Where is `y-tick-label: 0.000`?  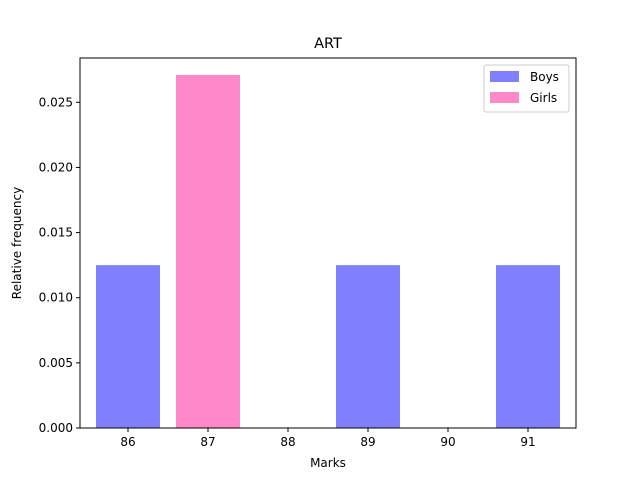
y-tick-label: 0.000 is located at coordinates (56, 428).